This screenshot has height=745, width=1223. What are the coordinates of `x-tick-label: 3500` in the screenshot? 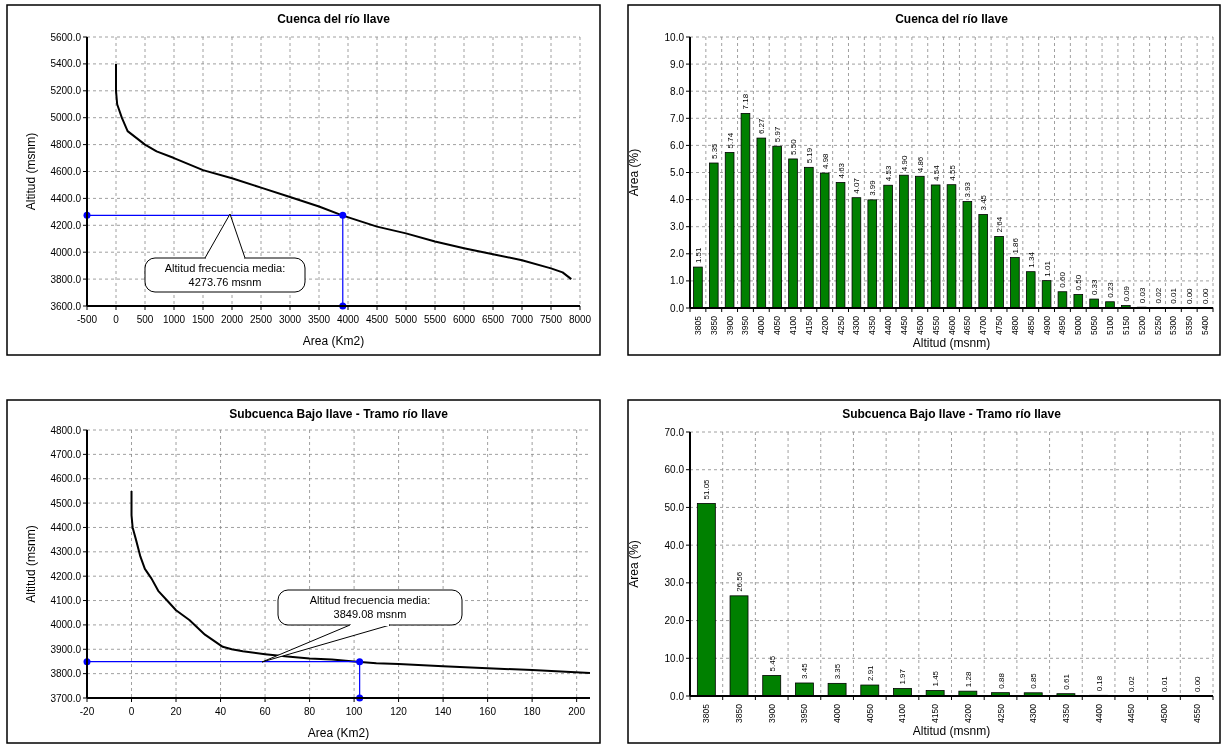 It's located at (319, 319).